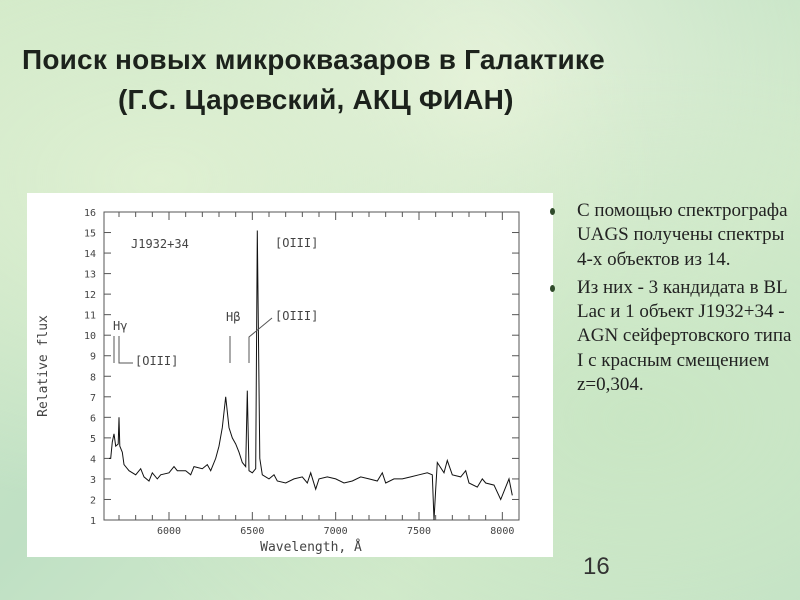  Describe the element at coordinates (90, 275) in the screenshot. I see `y-tick-label: 13` at that location.